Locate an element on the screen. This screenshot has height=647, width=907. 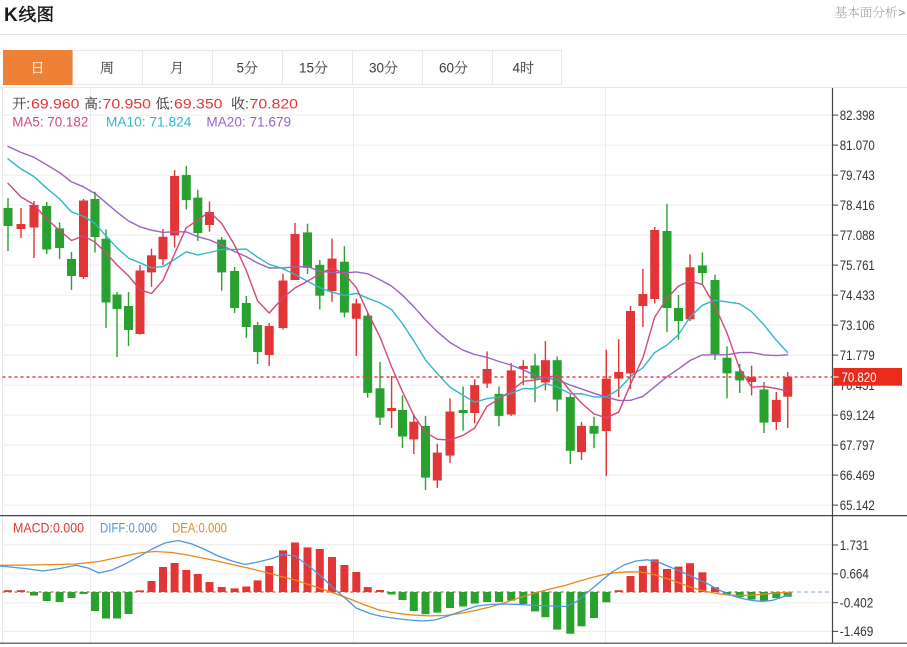
svg-text: 69.124 is located at coordinates (857, 415).